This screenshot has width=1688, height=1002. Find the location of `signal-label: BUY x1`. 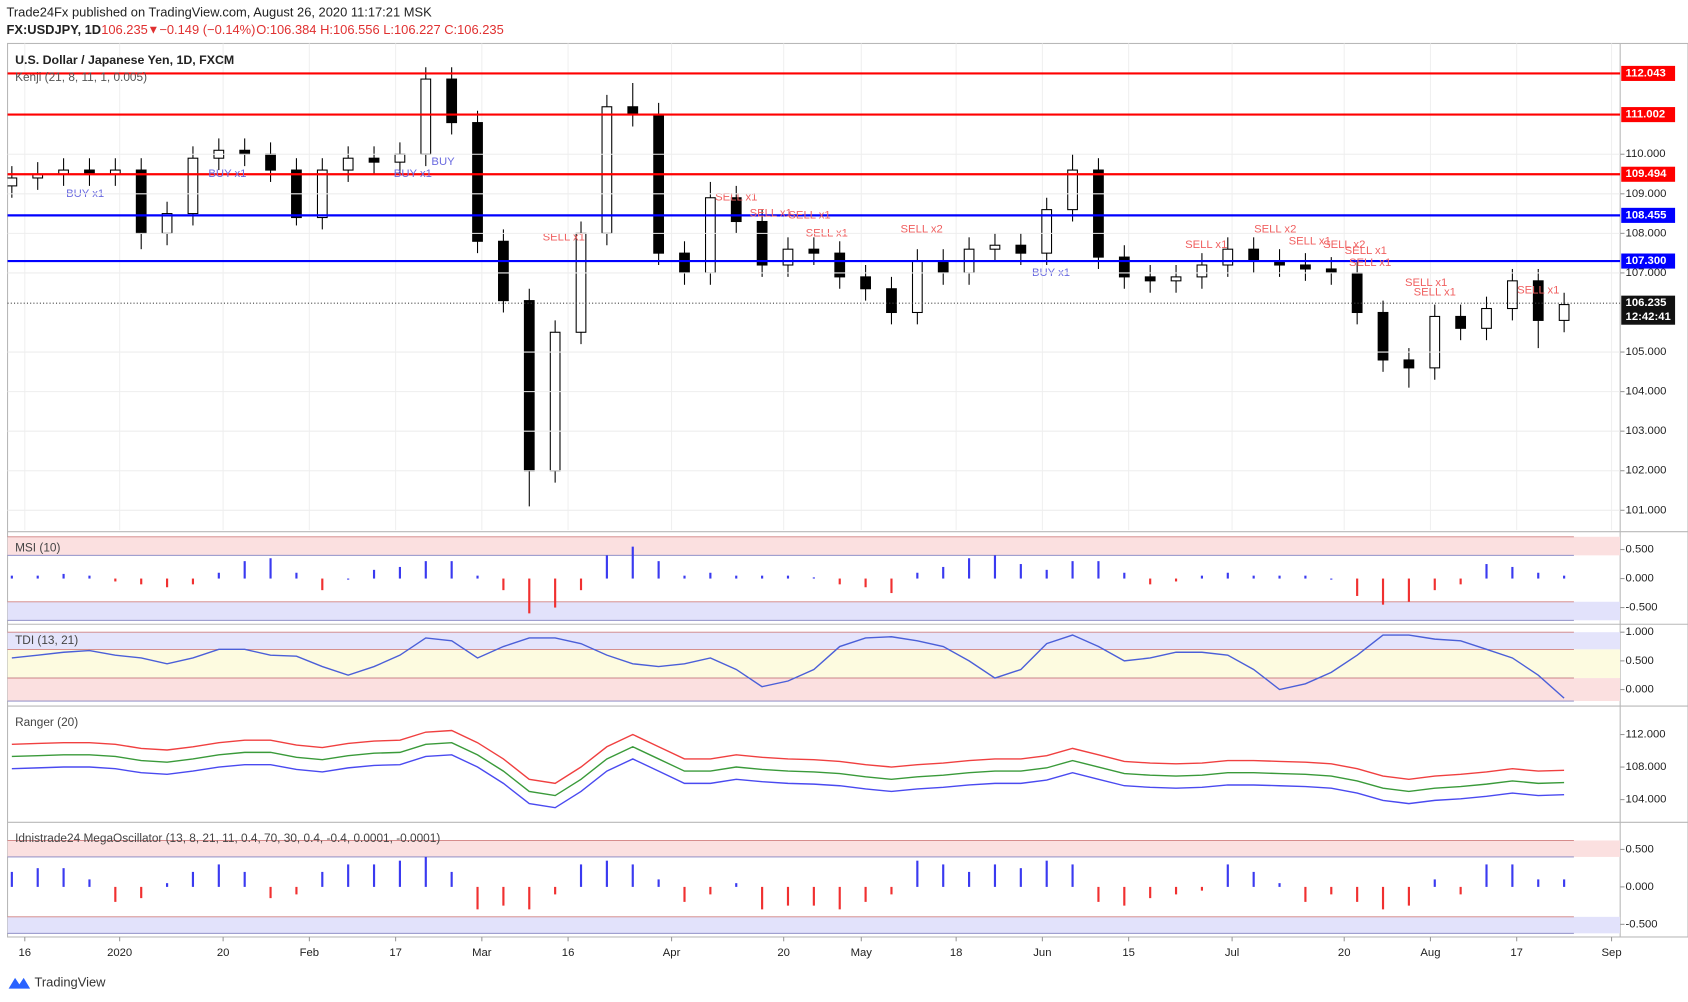

signal-label: BUY x1 is located at coordinates (227, 174).